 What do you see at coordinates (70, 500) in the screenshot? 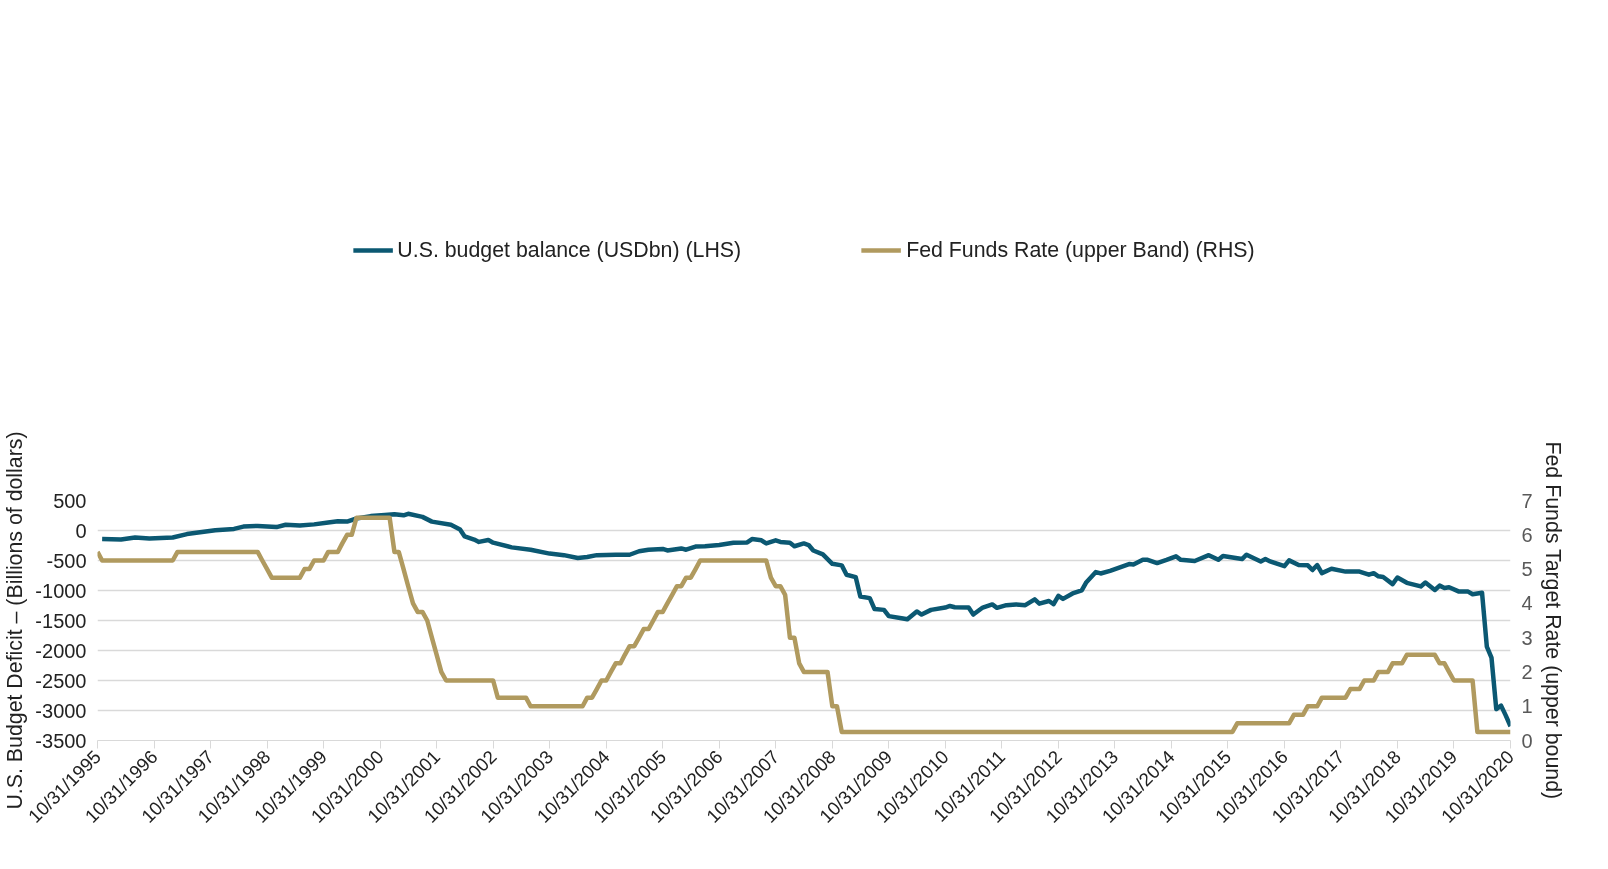
I see `y-tick-label: 500` at bounding box center [70, 500].